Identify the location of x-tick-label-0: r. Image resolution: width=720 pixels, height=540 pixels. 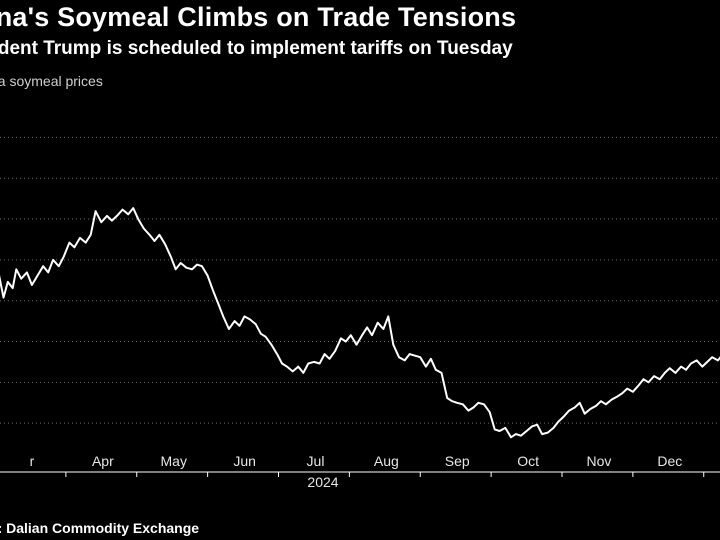
(32, 461).